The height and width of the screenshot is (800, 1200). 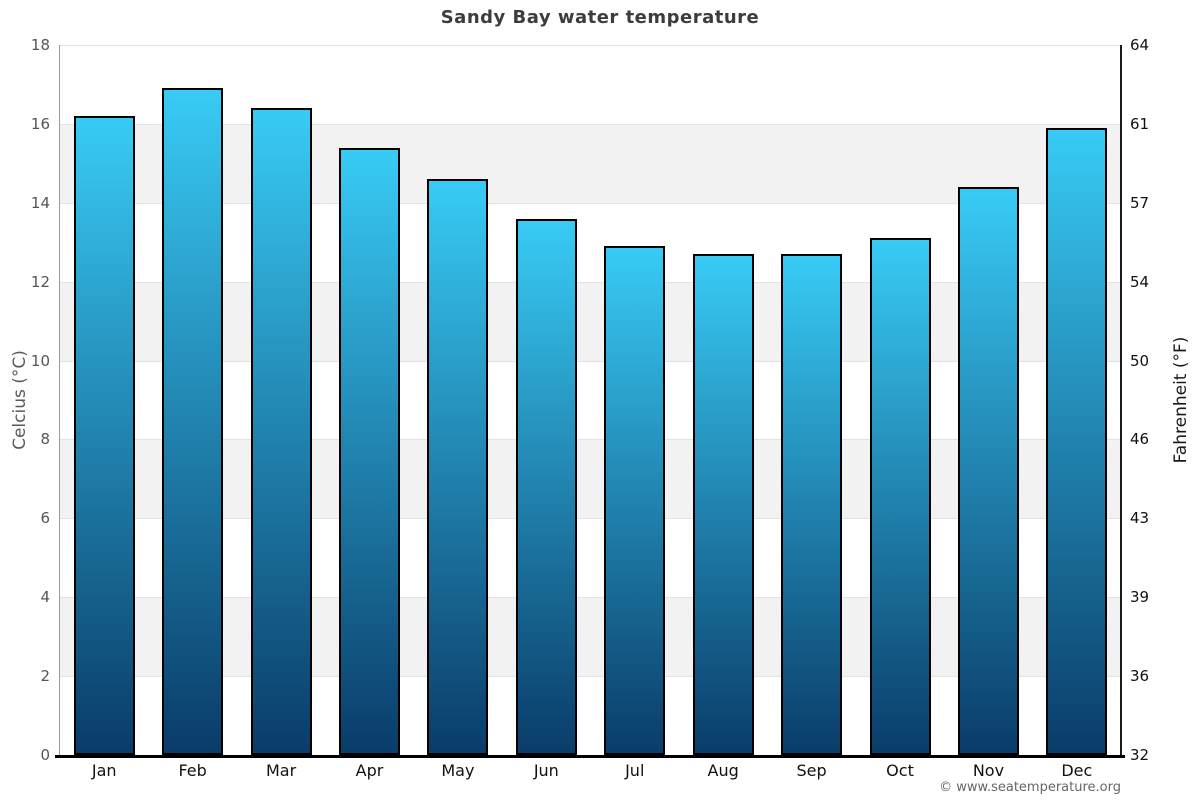 What do you see at coordinates (40, 45) in the screenshot?
I see `celsius-tick-18: 18` at bounding box center [40, 45].